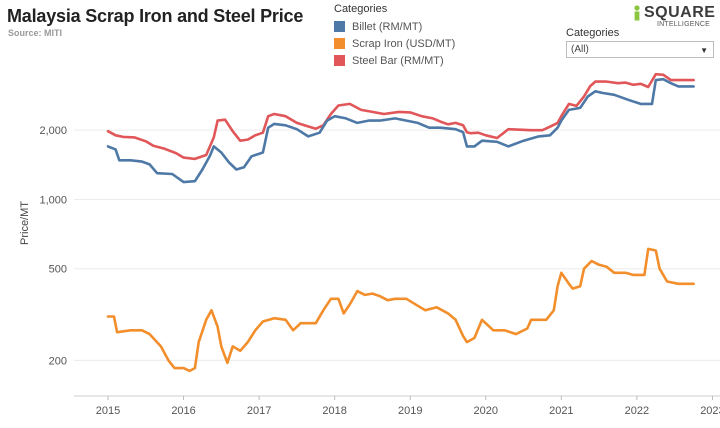  I want to click on legend-item-scrap-iron: Scrap Iron (USD/MT), so click(394, 43).